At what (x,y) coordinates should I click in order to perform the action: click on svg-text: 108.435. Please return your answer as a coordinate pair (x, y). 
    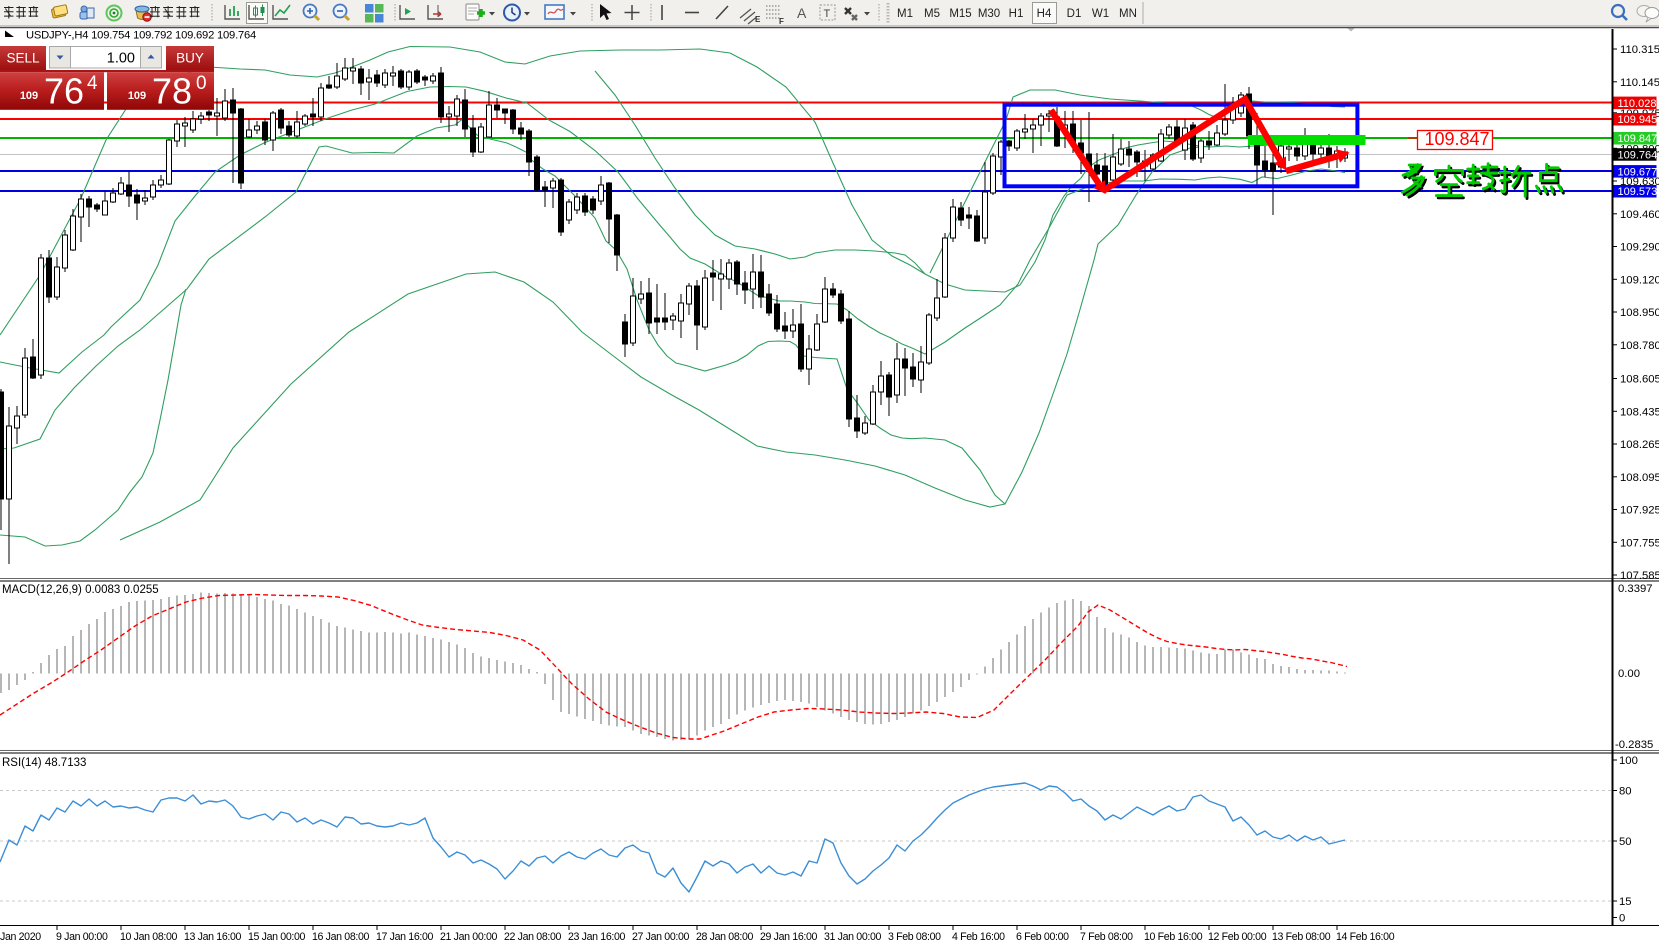
    Looking at the image, I should click on (1639, 412).